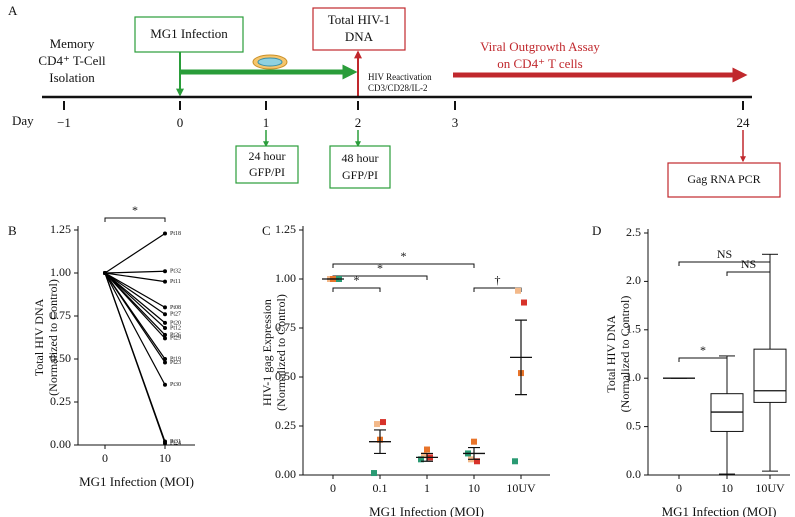 This screenshot has width=795, height=517. I want to click on step-label: CD3/CD28/IL-2, so click(398, 88).